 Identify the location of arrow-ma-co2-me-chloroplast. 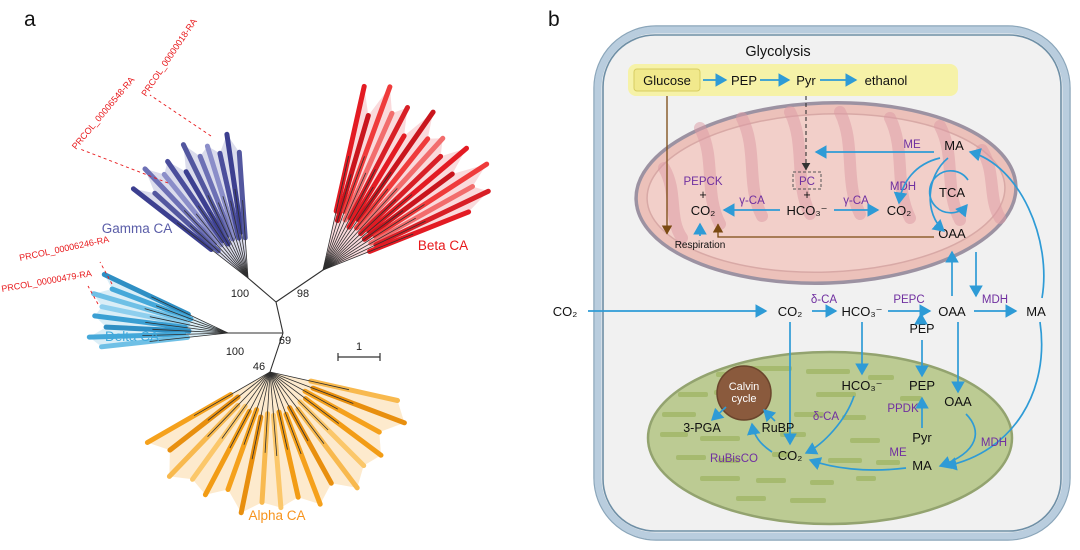
(857, 464).